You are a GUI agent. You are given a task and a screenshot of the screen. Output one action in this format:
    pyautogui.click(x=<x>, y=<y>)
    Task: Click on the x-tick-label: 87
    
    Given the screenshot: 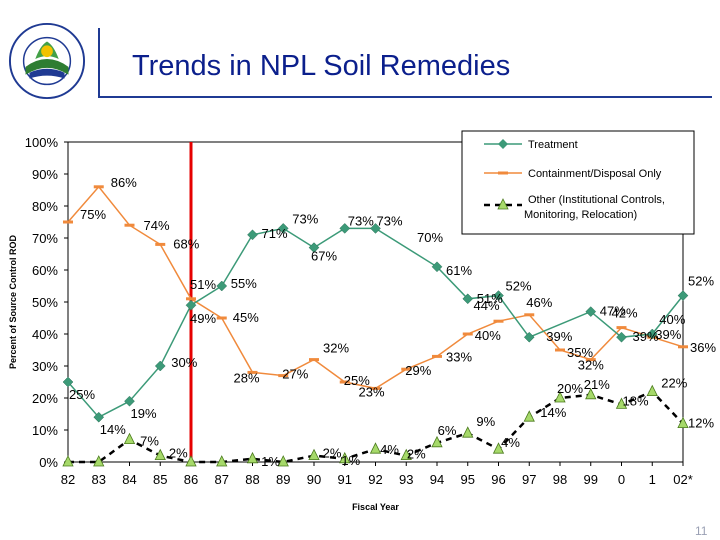 What is the action you would take?
    pyautogui.click(x=222, y=479)
    